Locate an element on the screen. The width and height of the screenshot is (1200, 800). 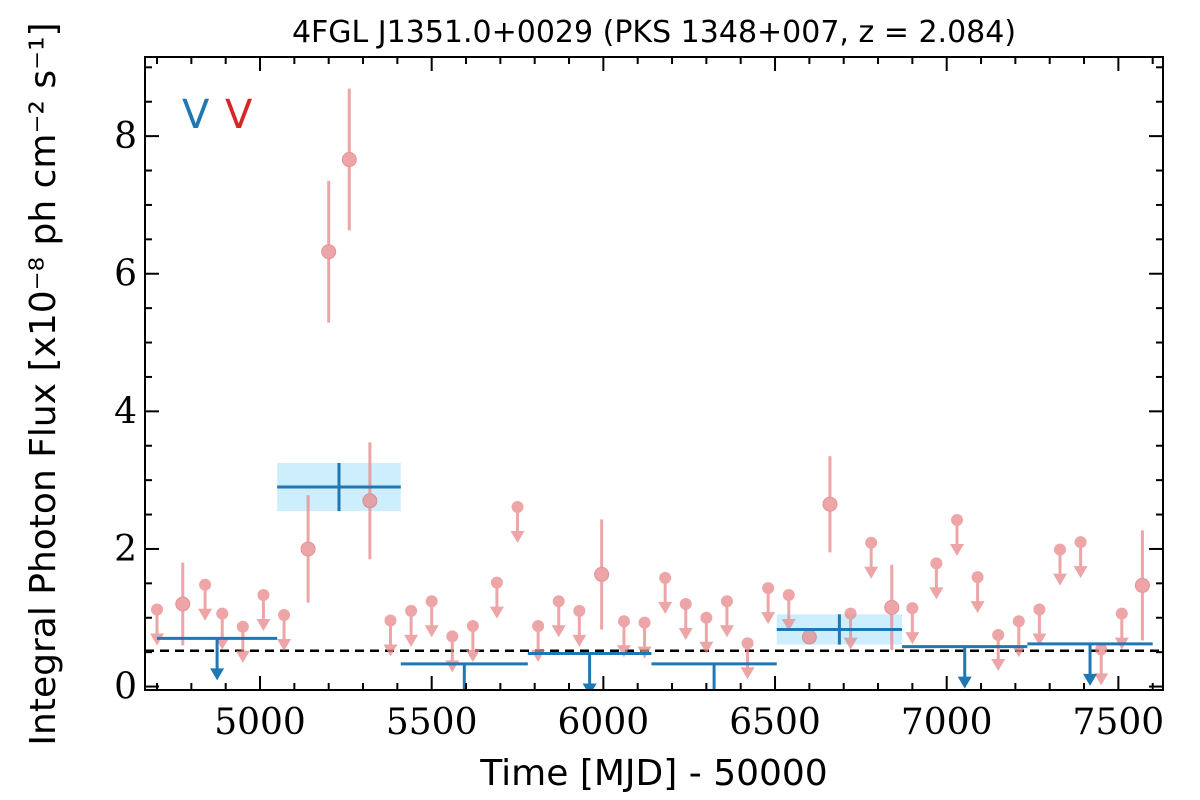
y-tick-label: 6 is located at coordinates (125, 274).